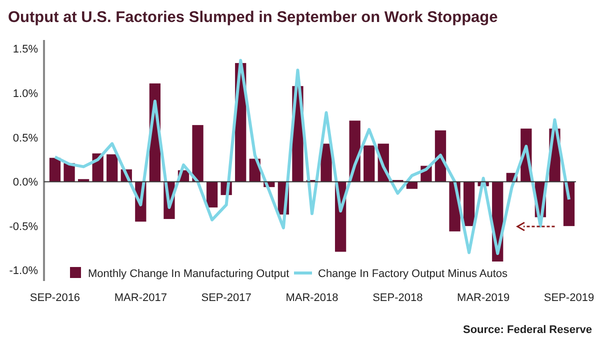  What do you see at coordinates (189, 274) in the screenshot?
I see `legend-label: Monthly Change In Manufacturing Output` at bounding box center [189, 274].